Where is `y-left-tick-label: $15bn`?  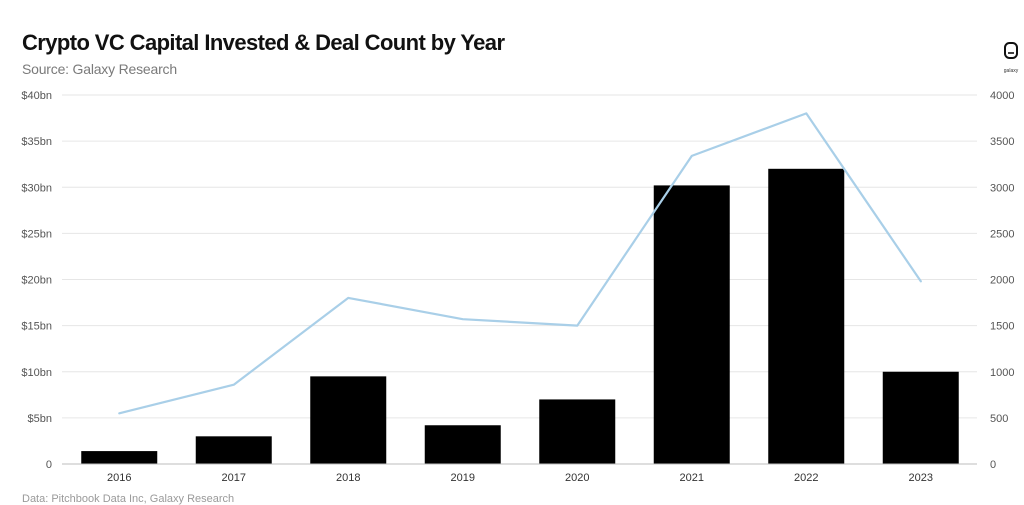
y-left-tick-label: $15bn is located at coordinates (36, 327).